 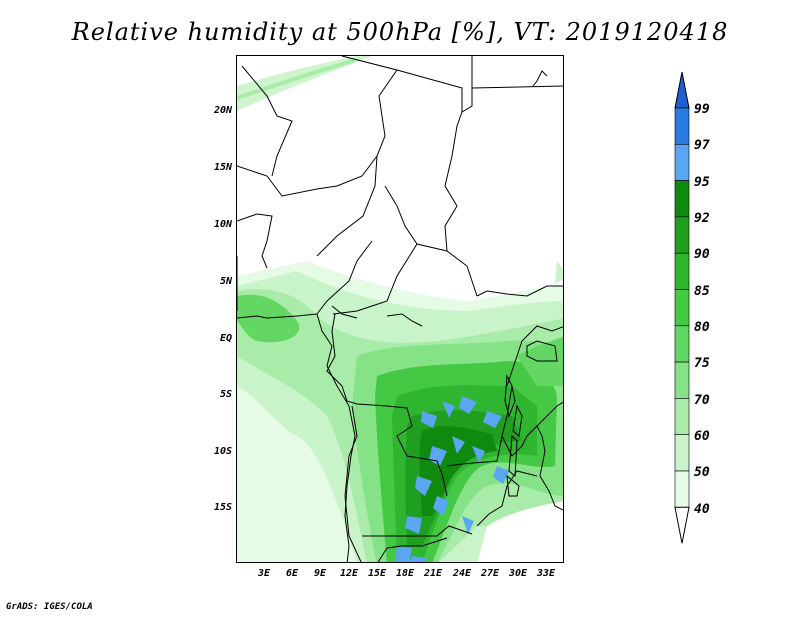 What do you see at coordinates (702, 436) in the screenshot?
I see `colorbar-label-60: 60` at bounding box center [702, 436].